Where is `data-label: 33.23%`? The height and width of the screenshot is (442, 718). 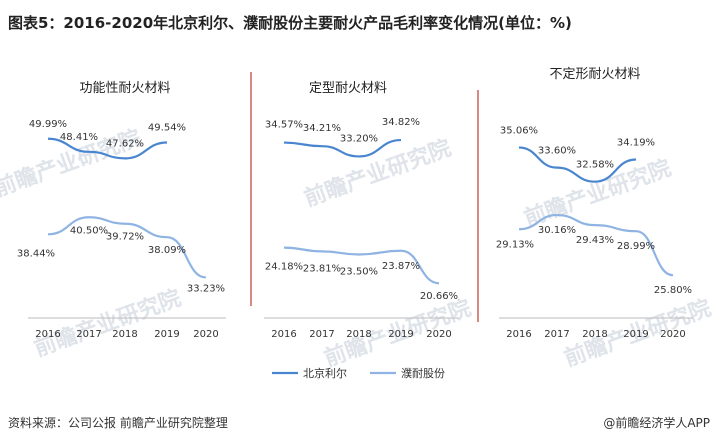
data-label: 33.23% is located at coordinates (206, 288).